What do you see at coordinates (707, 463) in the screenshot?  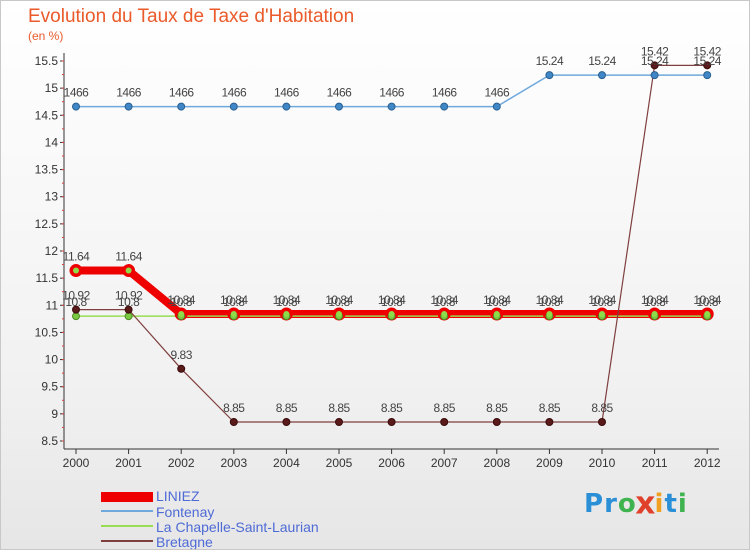 I see `x-tick-label: 2012` at bounding box center [707, 463].